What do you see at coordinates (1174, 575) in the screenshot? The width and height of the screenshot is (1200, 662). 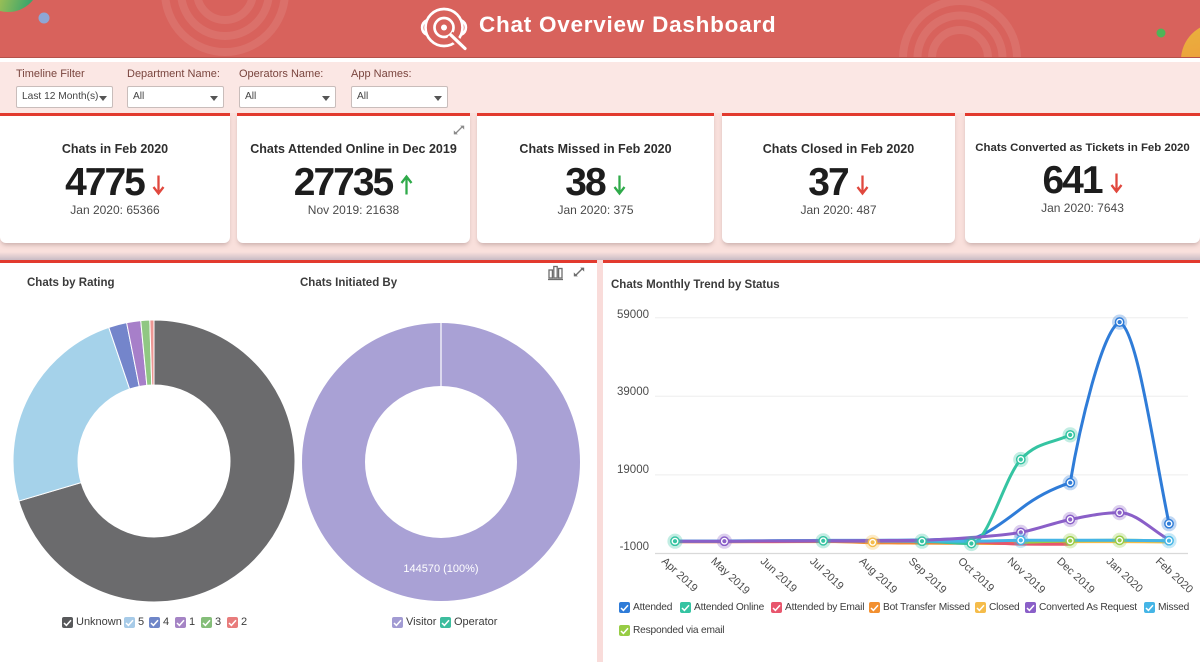 I see `svg-text: Feb 2020` at bounding box center [1174, 575].